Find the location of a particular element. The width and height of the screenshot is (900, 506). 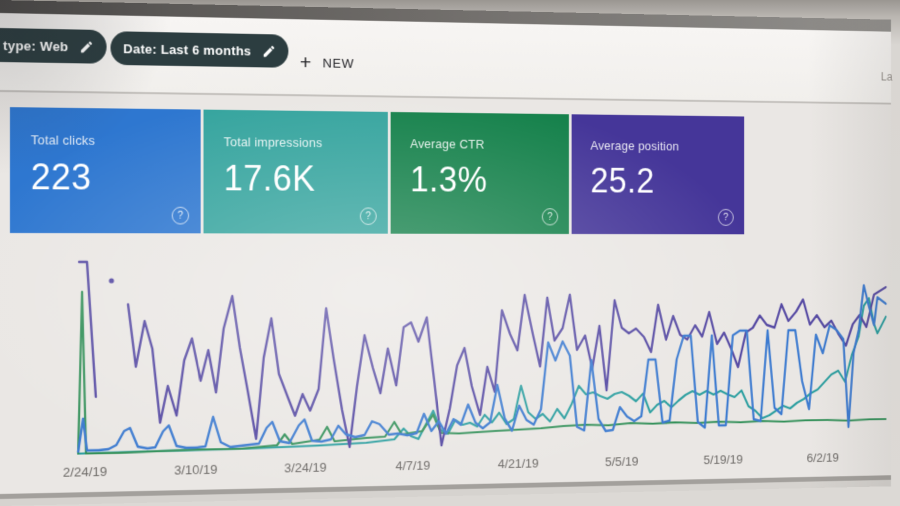

filter-chip-date: Date: Last 6 months is located at coordinates (199, 49).